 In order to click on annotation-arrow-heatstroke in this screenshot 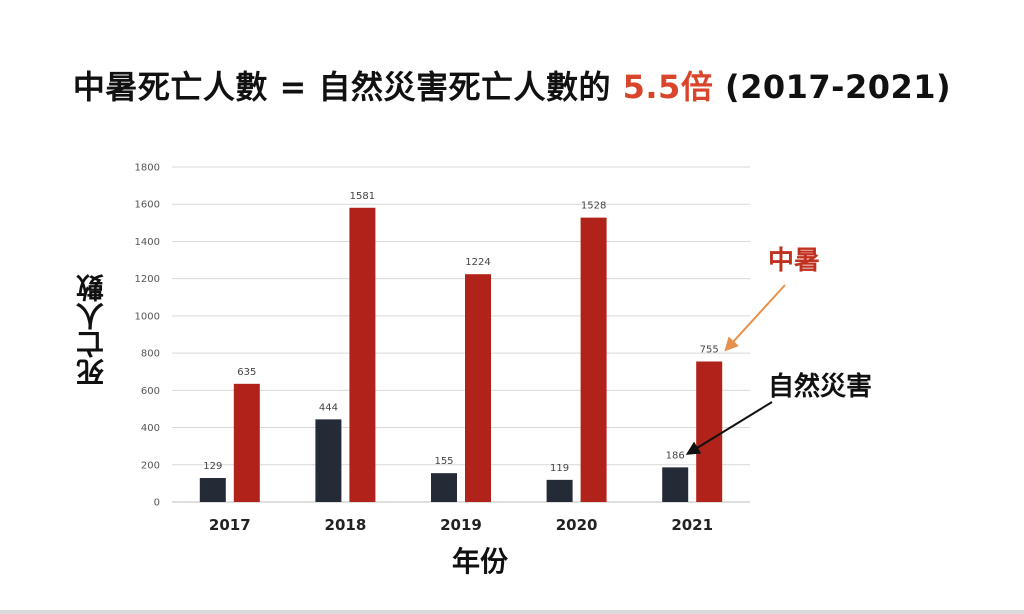, I will do `click(755, 318)`.